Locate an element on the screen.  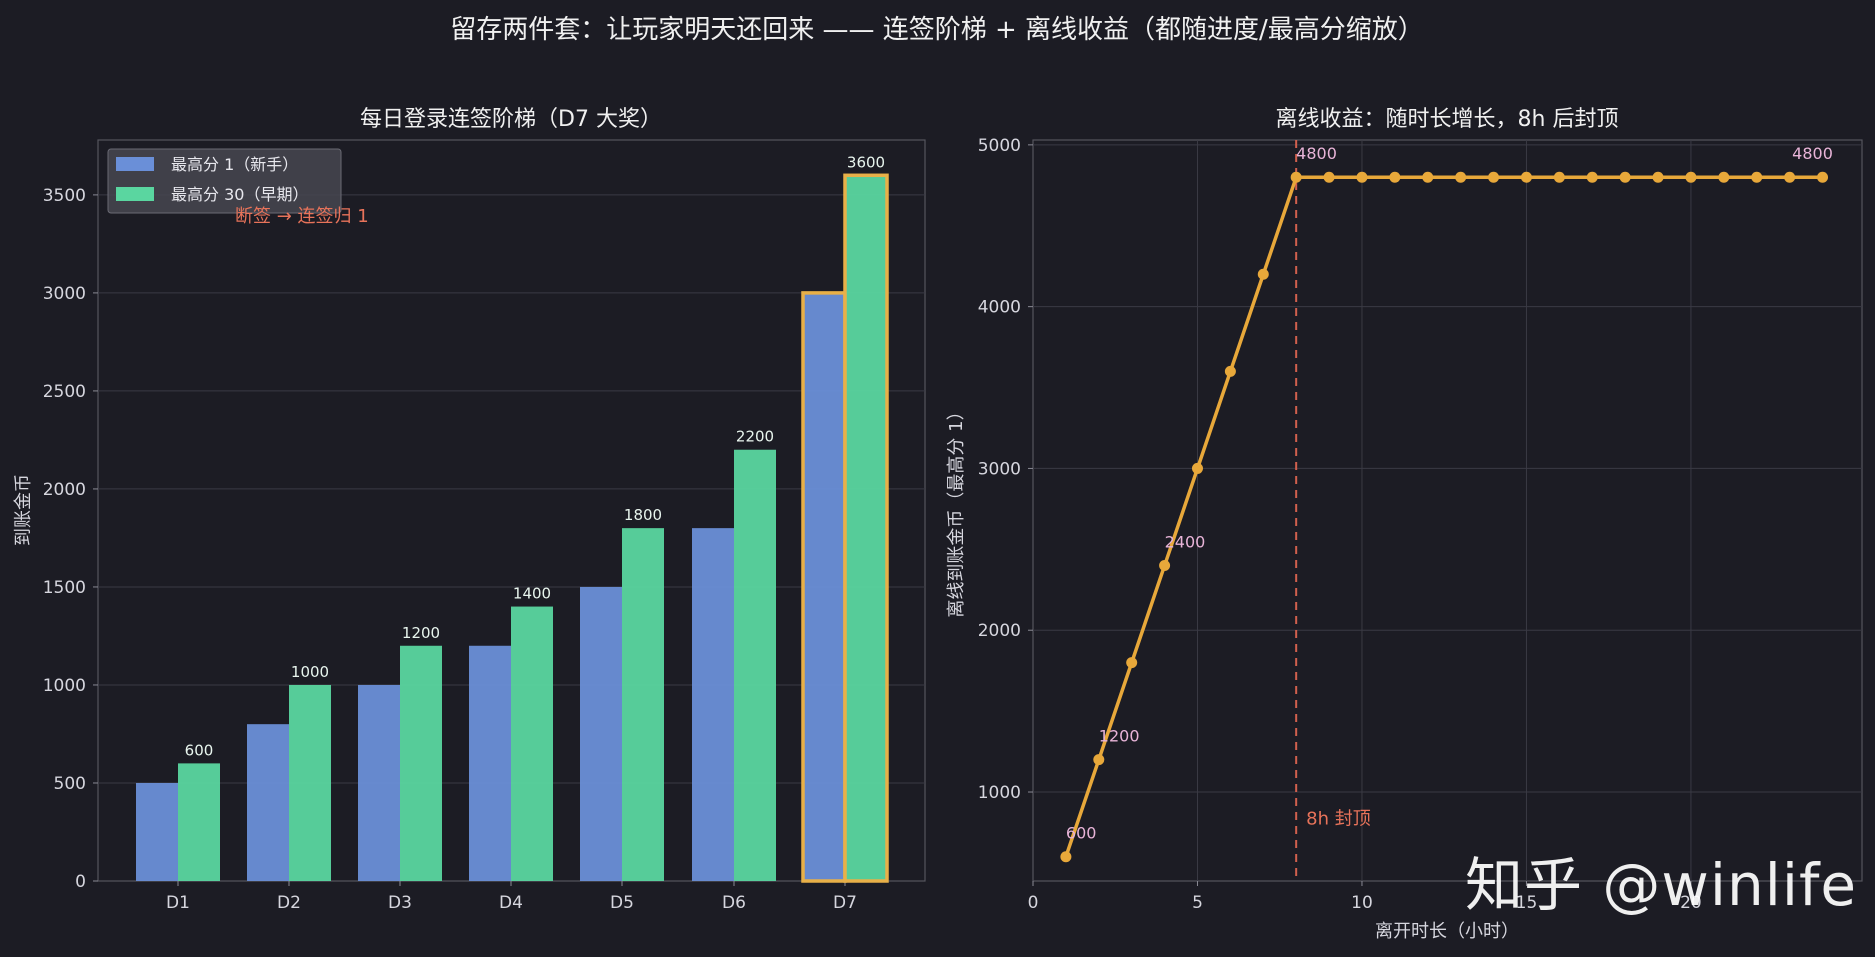
bar-value-label: 3600 is located at coordinates (866, 162).